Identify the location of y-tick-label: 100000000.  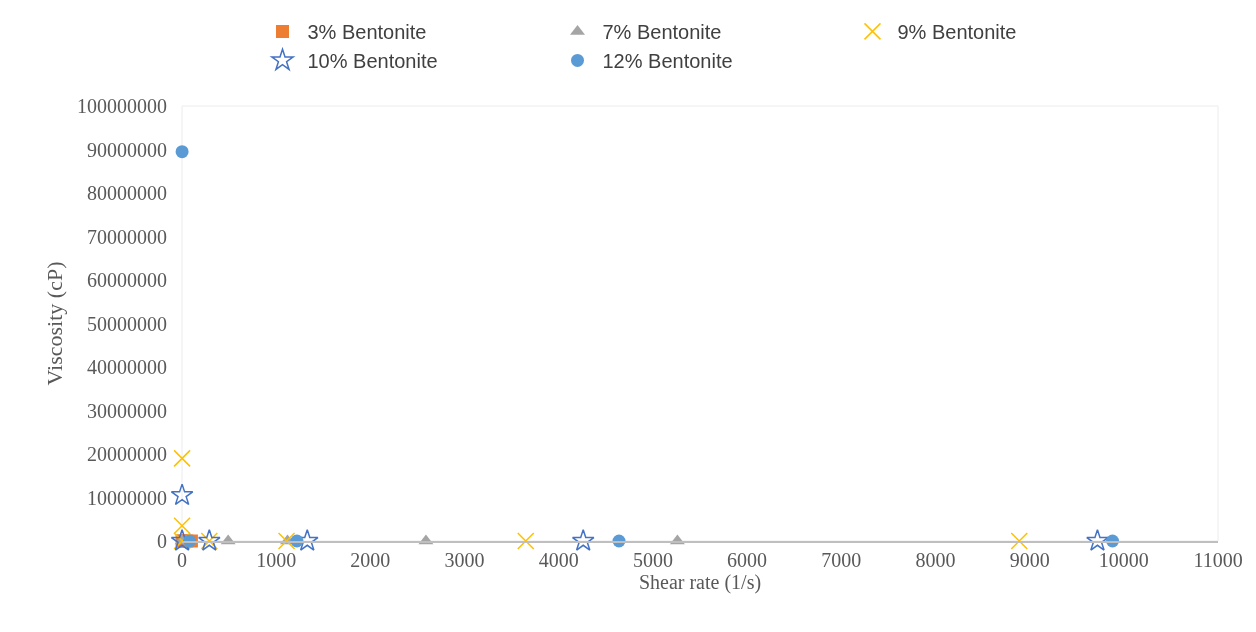
(122, 106).